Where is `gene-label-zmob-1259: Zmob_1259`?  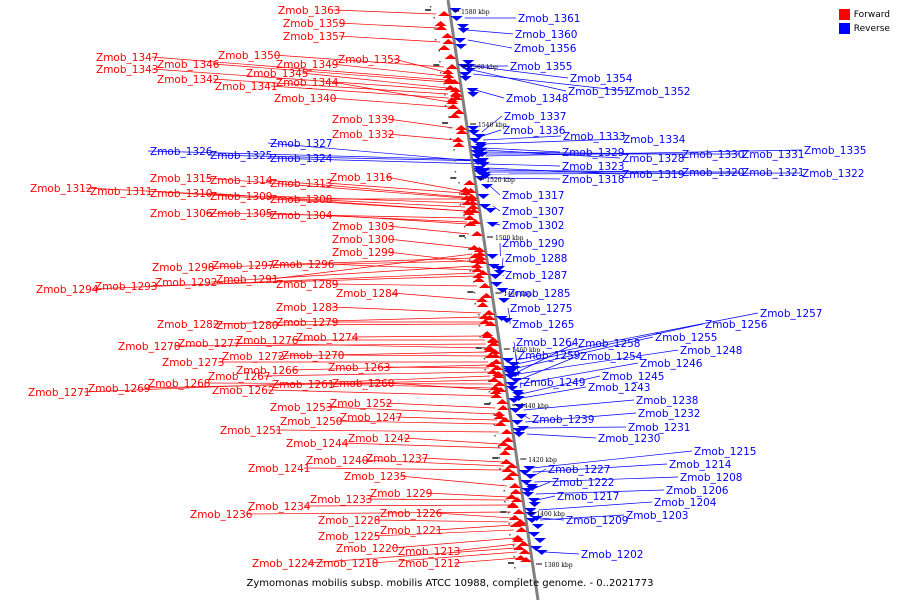 gene-label-zmob-1259: Zmob_1259 is located at coordinates (549, 356).